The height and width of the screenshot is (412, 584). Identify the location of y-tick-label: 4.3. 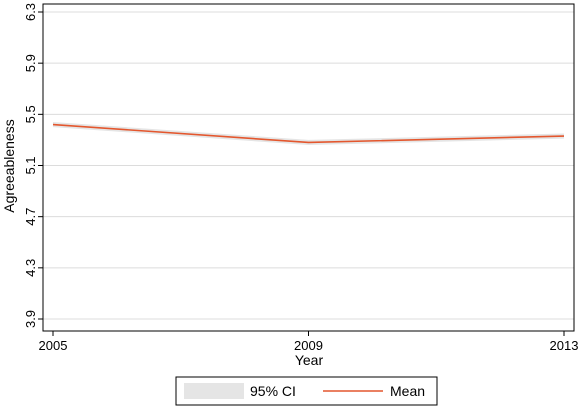
(30, 268).